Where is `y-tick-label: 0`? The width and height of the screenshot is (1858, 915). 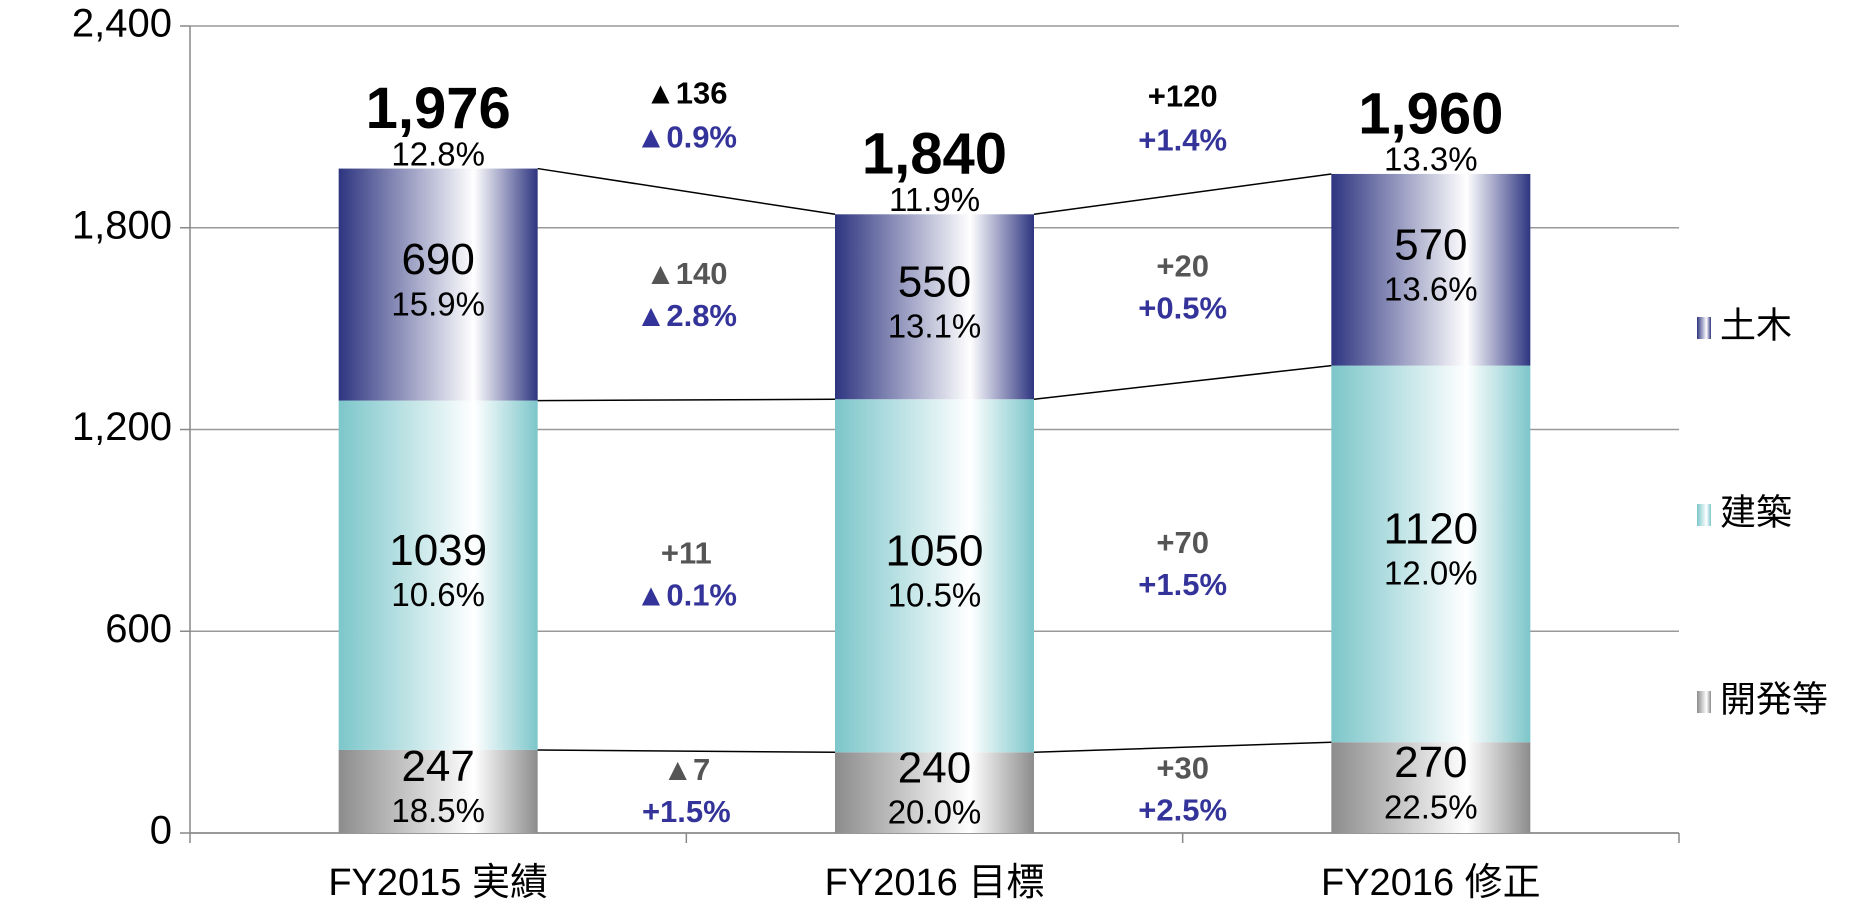
y-tick-label: 0 is located at coordinates (161, 831).